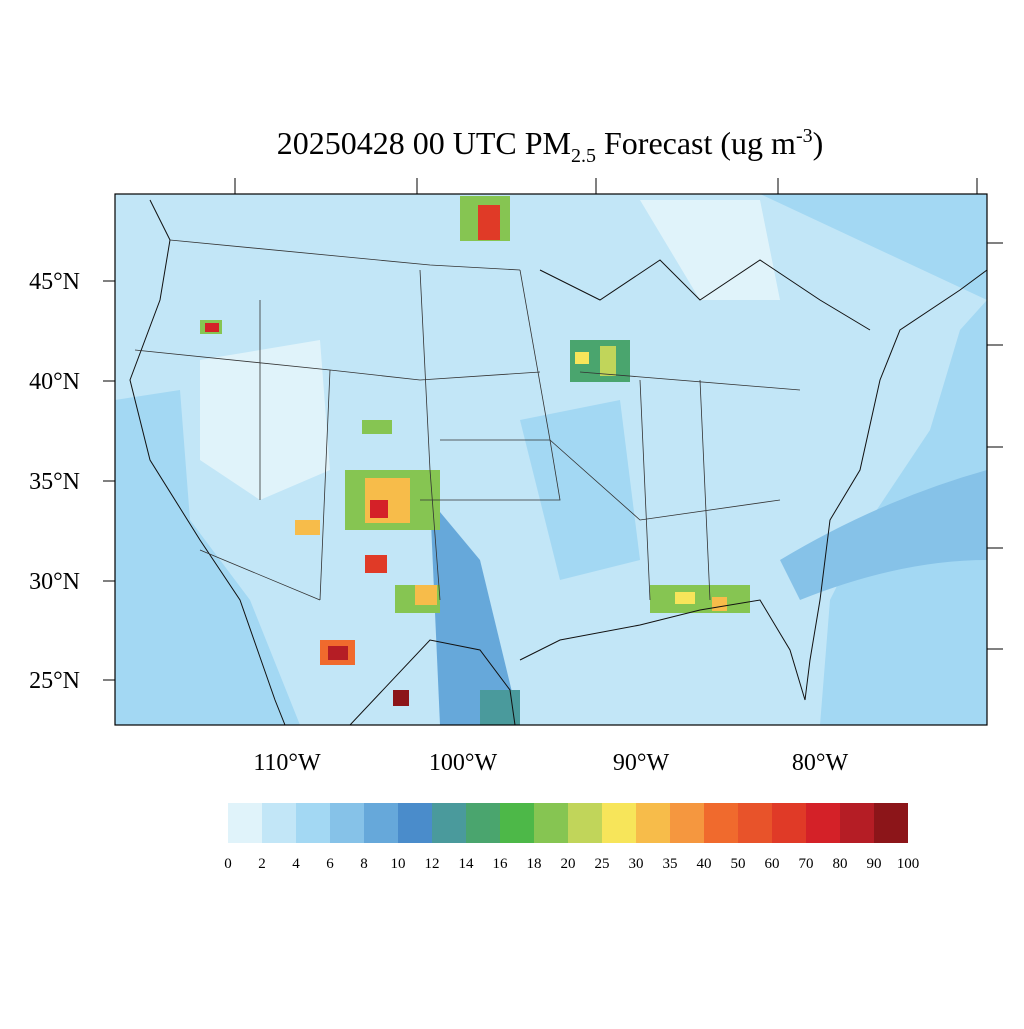  What do you see at coordinates (262, 864) in the screenshot?
I see `colorbar-label: 2` at bounding box center [262, 864].